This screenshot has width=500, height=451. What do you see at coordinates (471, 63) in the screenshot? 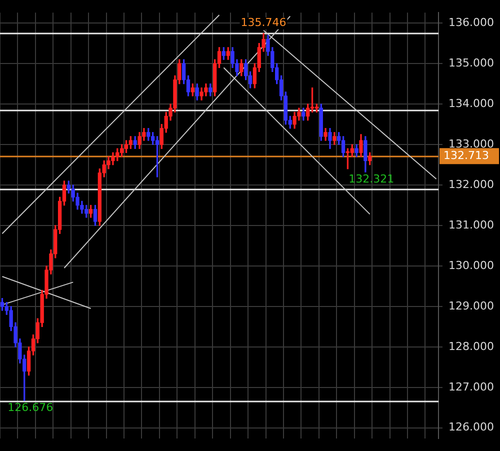
I see `y-tick-label: 135.000` at bounding box center [471, 63].